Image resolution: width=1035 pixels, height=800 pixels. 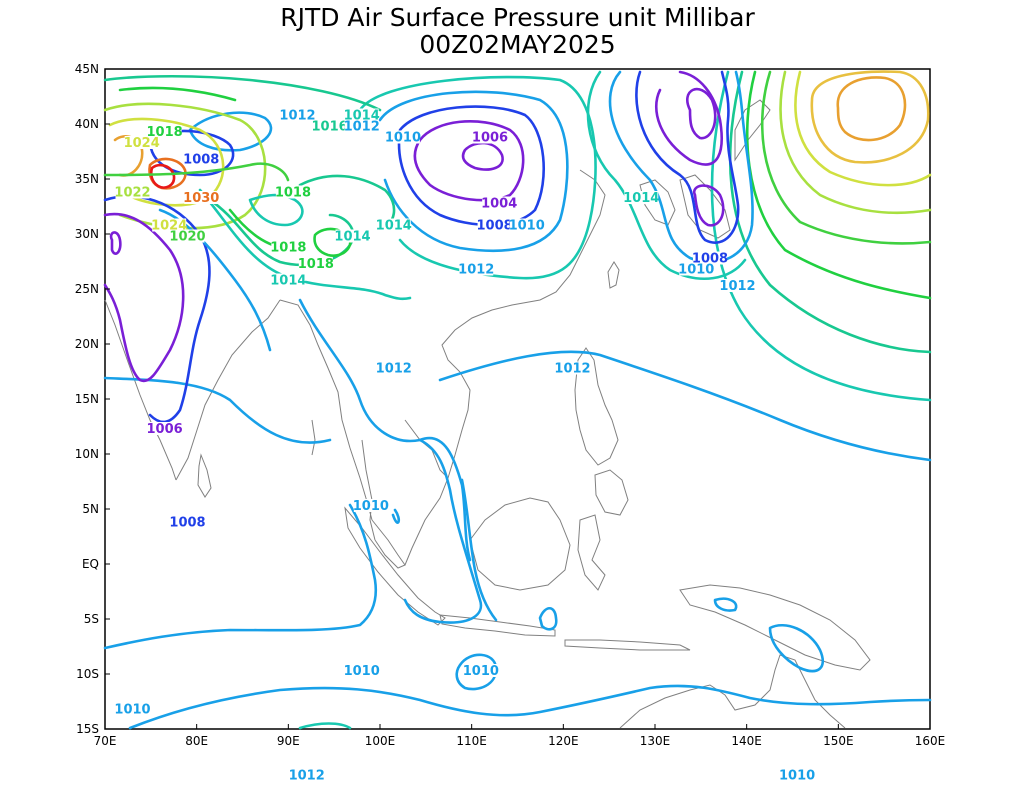 I want to click on y-axis-ticks: 45N 40N 35N 30N 25N 20N 15N 10N 5N EQ 5S 10S 15S, so click(x=92, y=399).